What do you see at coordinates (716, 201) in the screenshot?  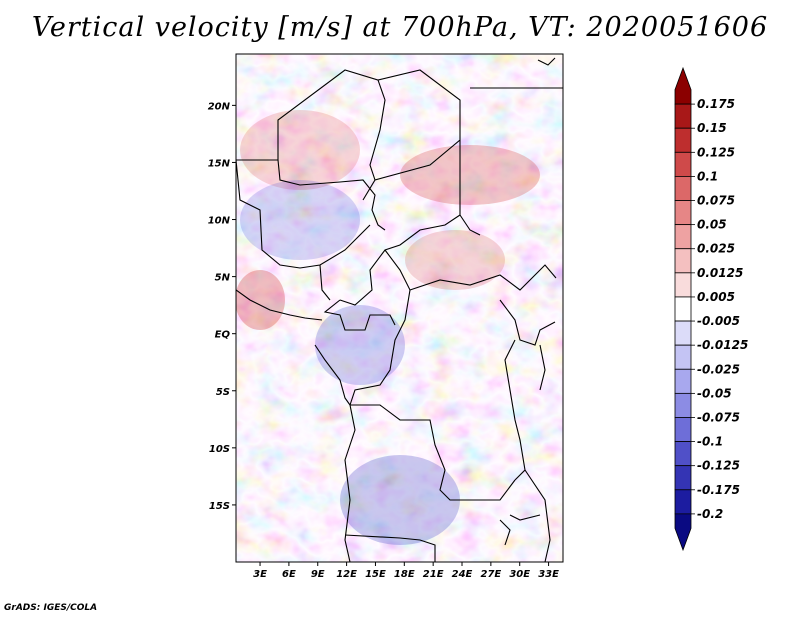 I see `colorbar-label: 0.075` at bounding box center [716, 201].